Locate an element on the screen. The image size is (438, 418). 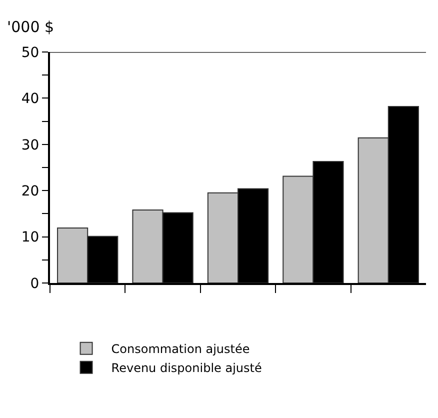
y-tick-label: 20 is located at coordinates (30, 192).